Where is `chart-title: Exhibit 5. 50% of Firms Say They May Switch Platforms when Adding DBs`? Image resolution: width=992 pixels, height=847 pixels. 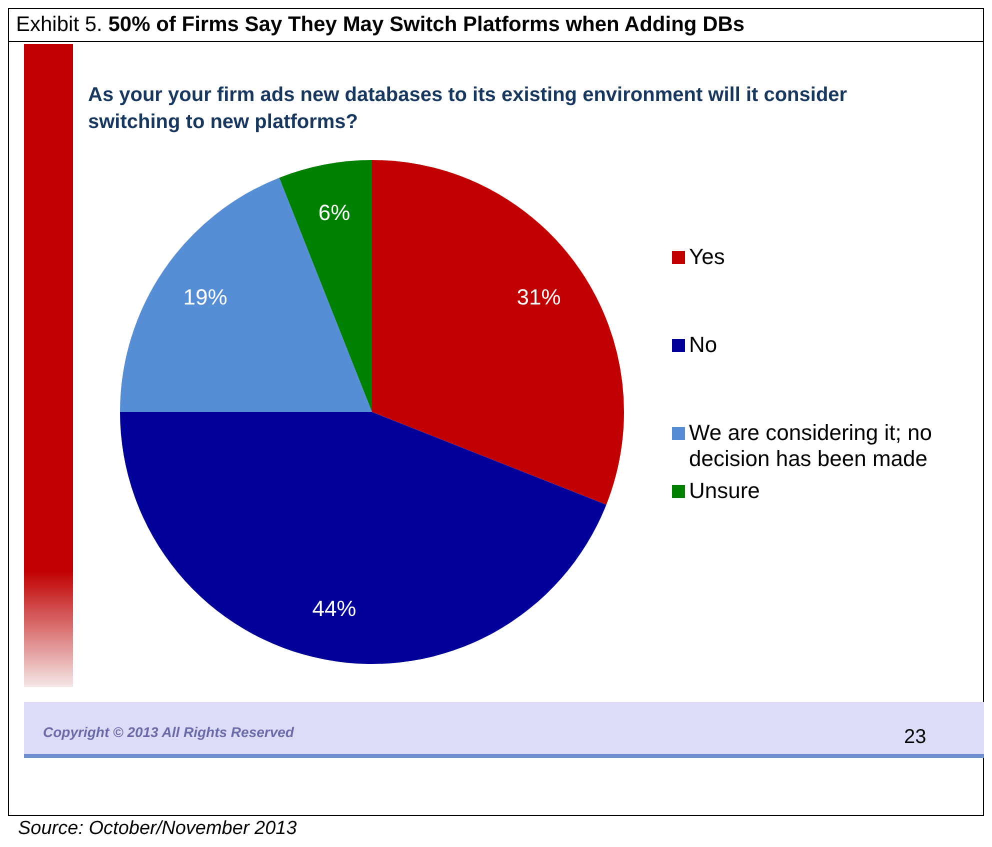
chart-title: Exhibit 5. 50% of Firms Say They May Switch Platforms when Adding DBs is located at coordinates (380, 24).